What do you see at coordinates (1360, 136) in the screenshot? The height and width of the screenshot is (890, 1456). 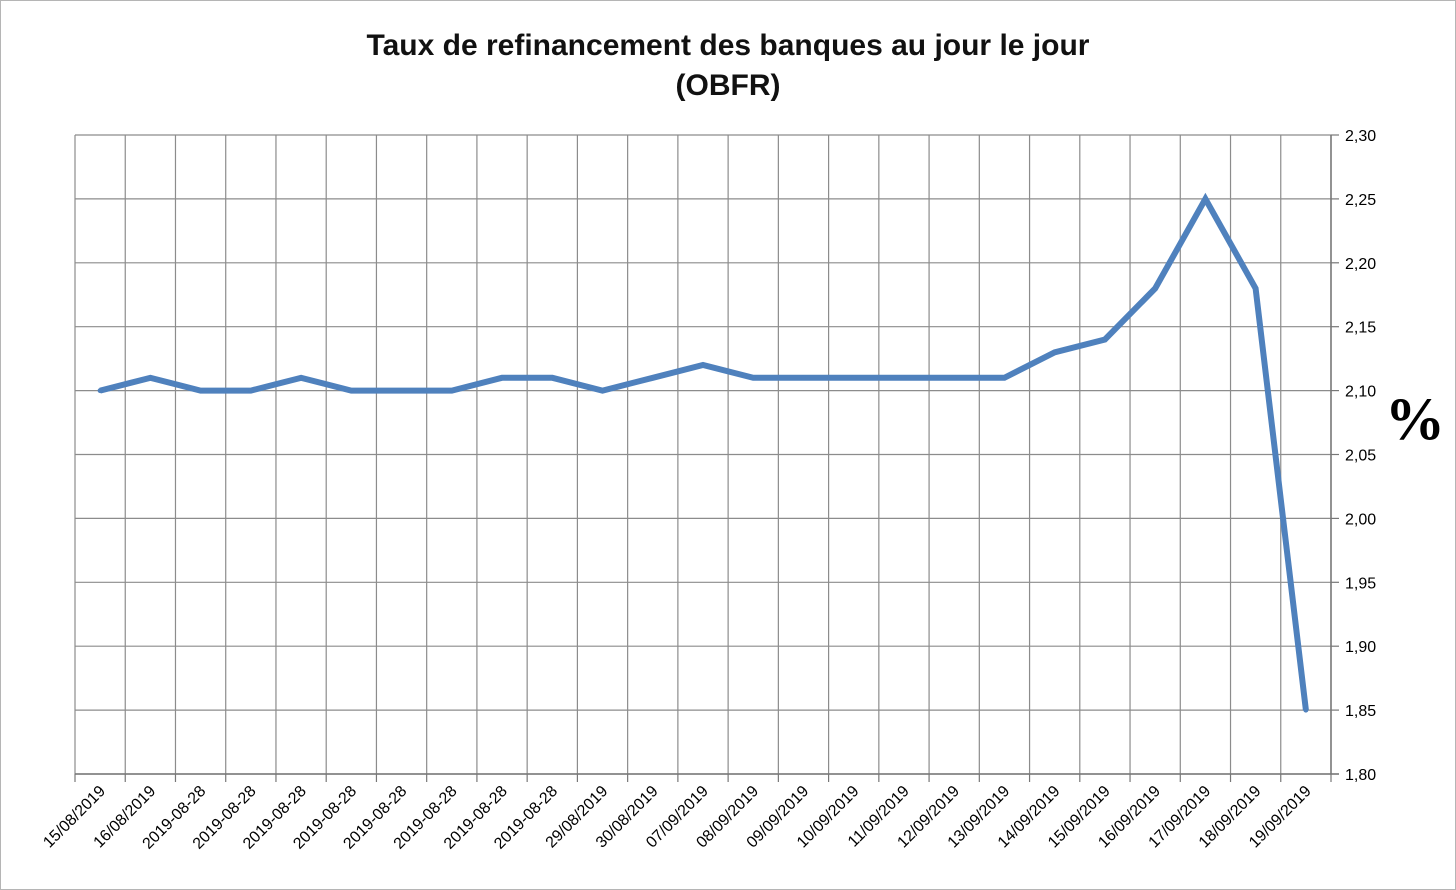 I see `y-tick-label: 2,30` at bounding box center [1360, 136].